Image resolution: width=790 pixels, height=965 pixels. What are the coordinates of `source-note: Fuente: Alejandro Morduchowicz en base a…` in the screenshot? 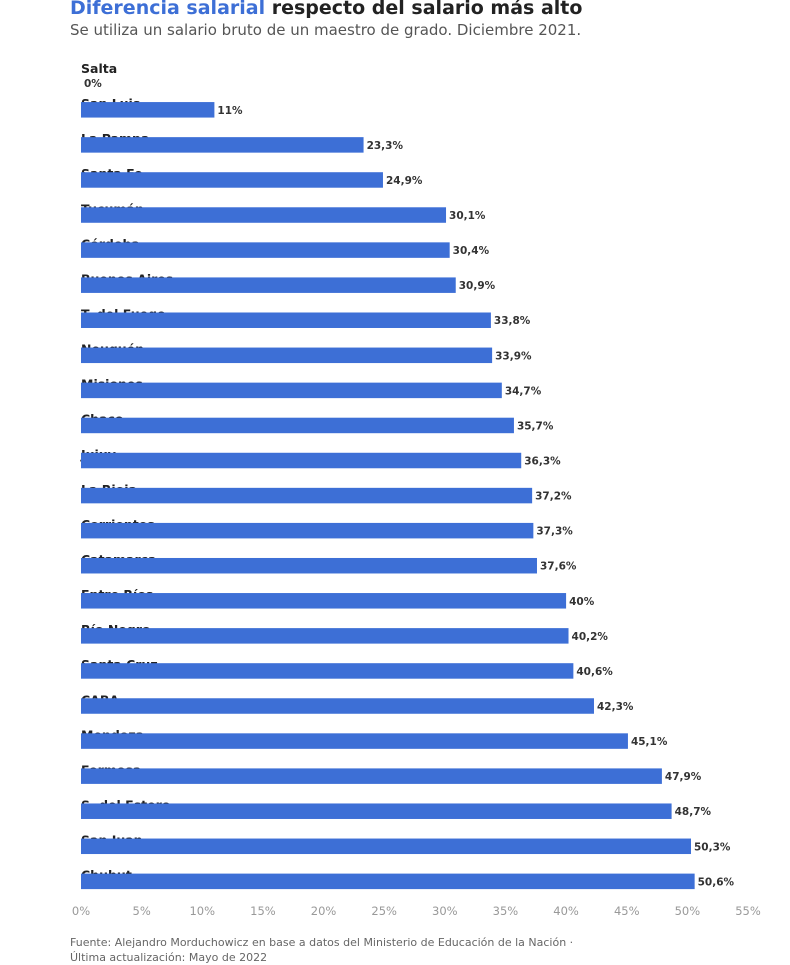 It's located at (420, 950).